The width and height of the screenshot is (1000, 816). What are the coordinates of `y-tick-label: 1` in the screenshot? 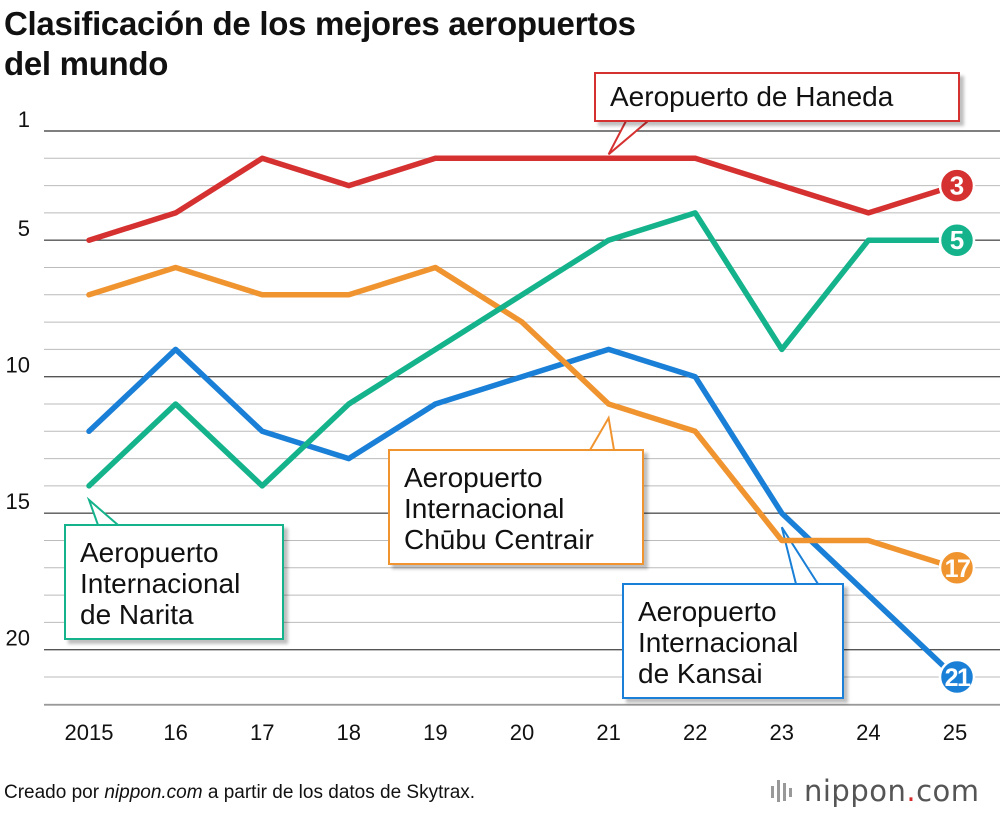 It's located at (24, 119).